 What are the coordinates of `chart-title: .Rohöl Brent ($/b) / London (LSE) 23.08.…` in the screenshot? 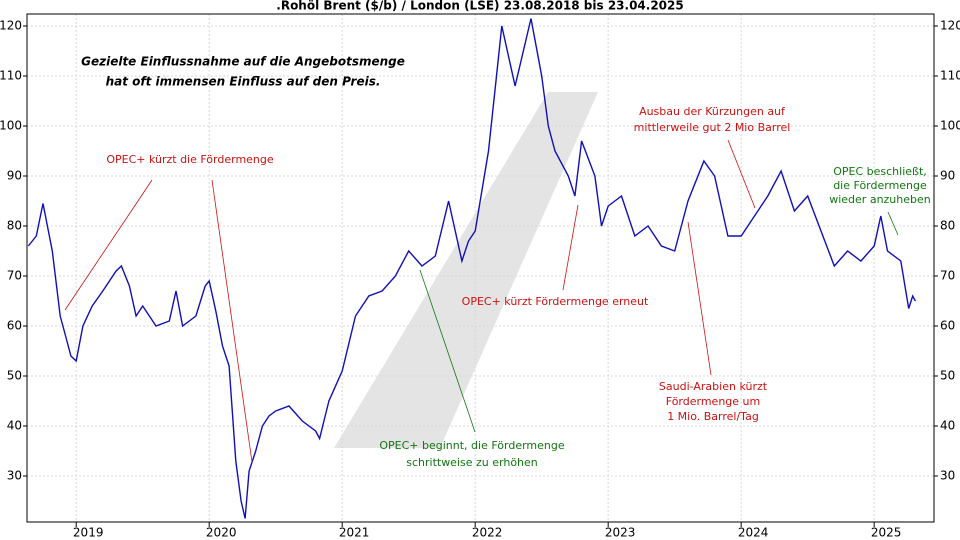 It's located at (479, 6).